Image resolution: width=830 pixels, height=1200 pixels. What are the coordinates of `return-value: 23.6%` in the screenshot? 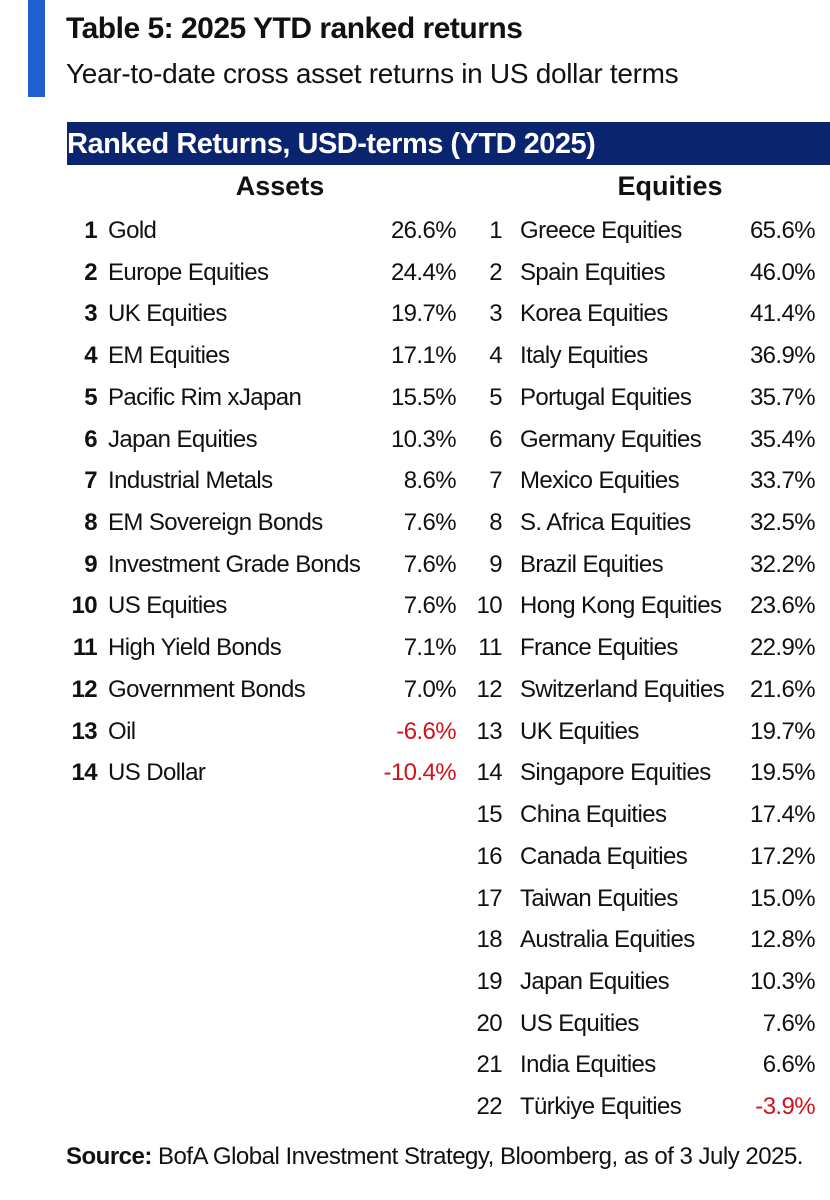 It's located at (782, 606).